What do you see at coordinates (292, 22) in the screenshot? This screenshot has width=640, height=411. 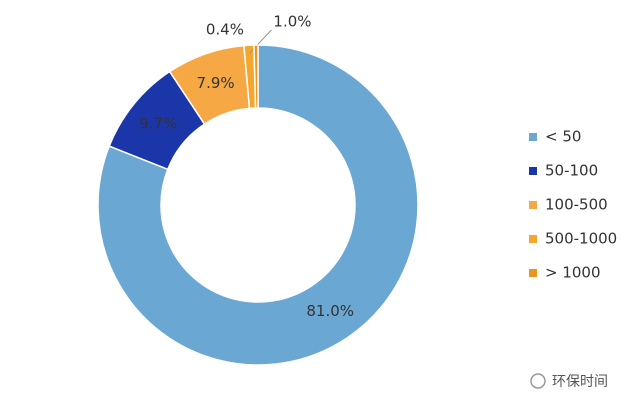 I see `data-label: 1.0%` at bounding box center [292, 22].